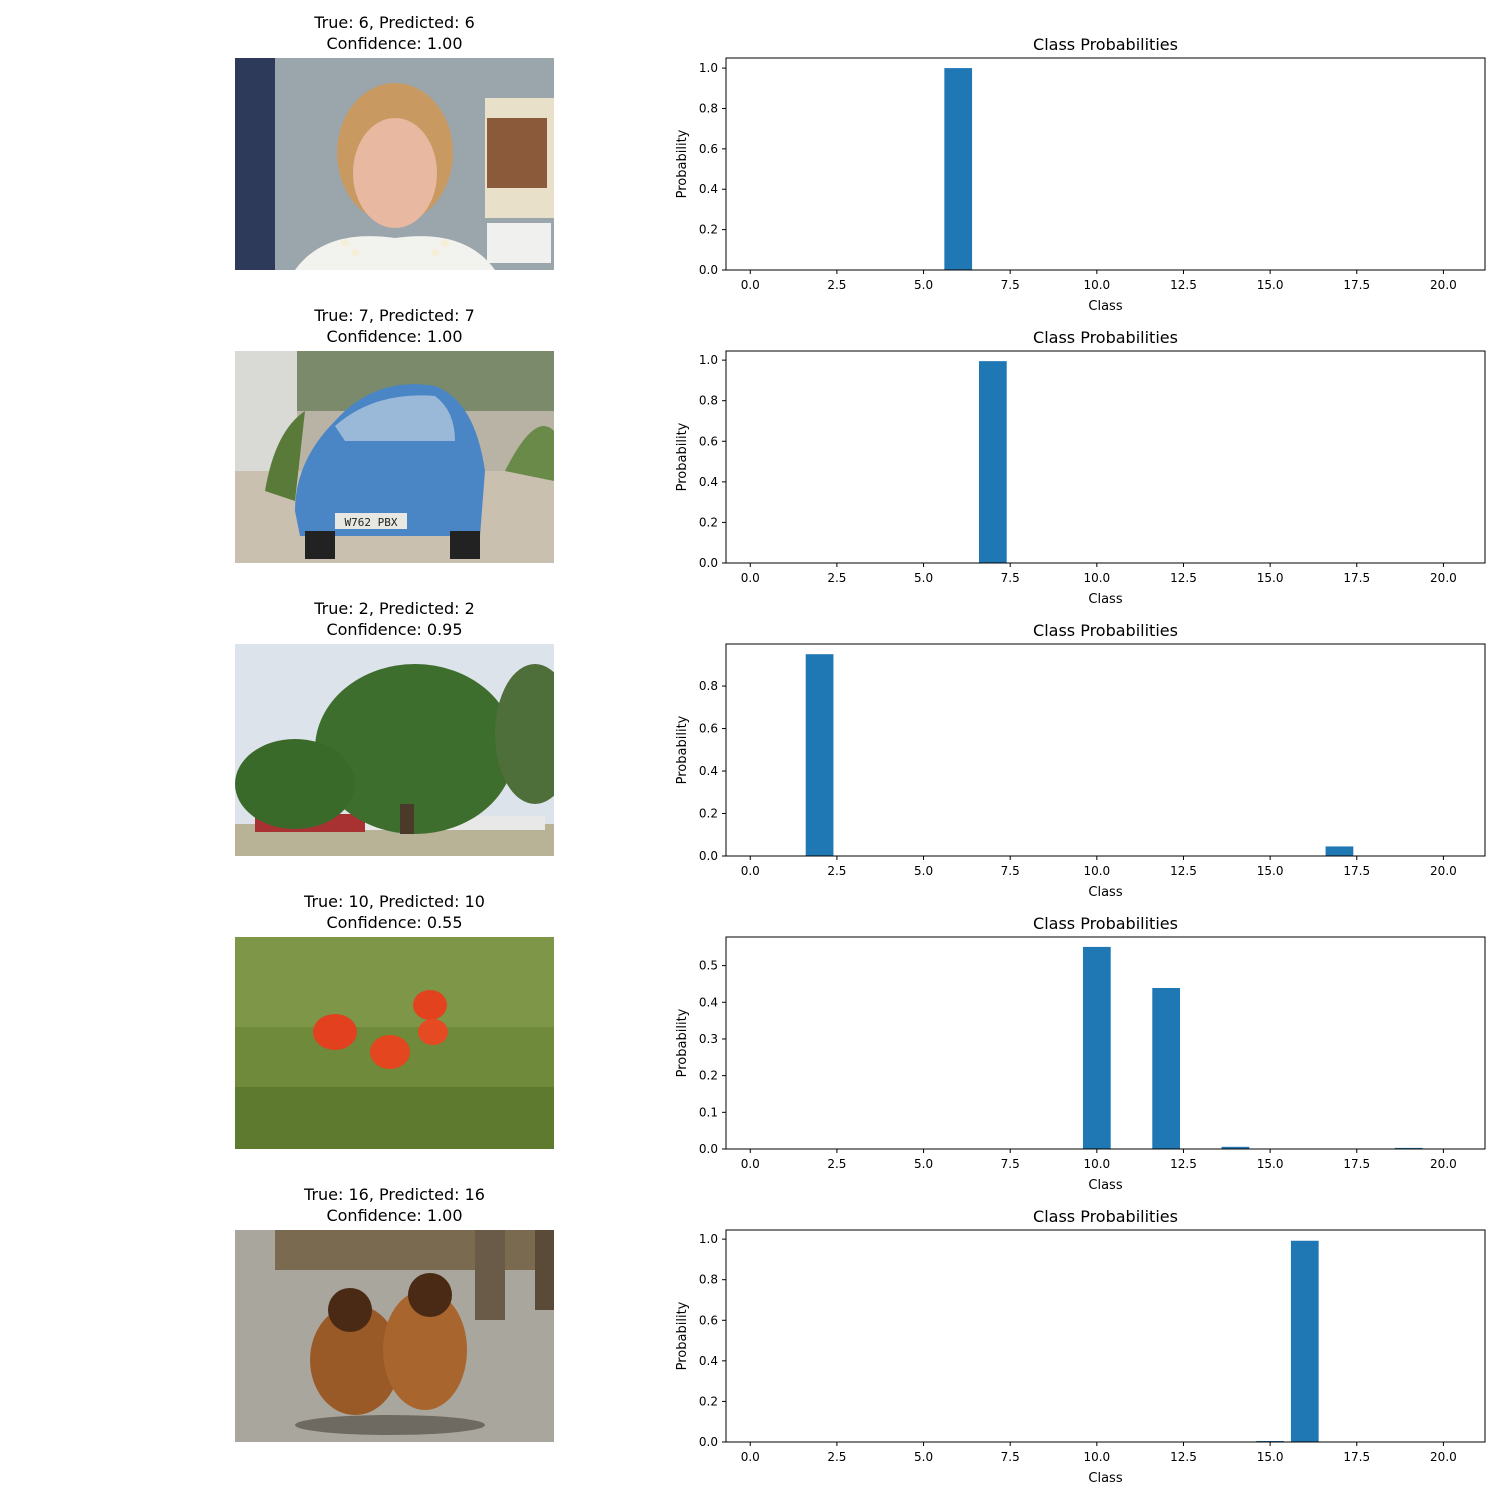 Image resolution: width=1500 pixels, height=1500 pixels. I want to click on true-predicted-label: True: 10, Predicted: 10, so click(394, 901).